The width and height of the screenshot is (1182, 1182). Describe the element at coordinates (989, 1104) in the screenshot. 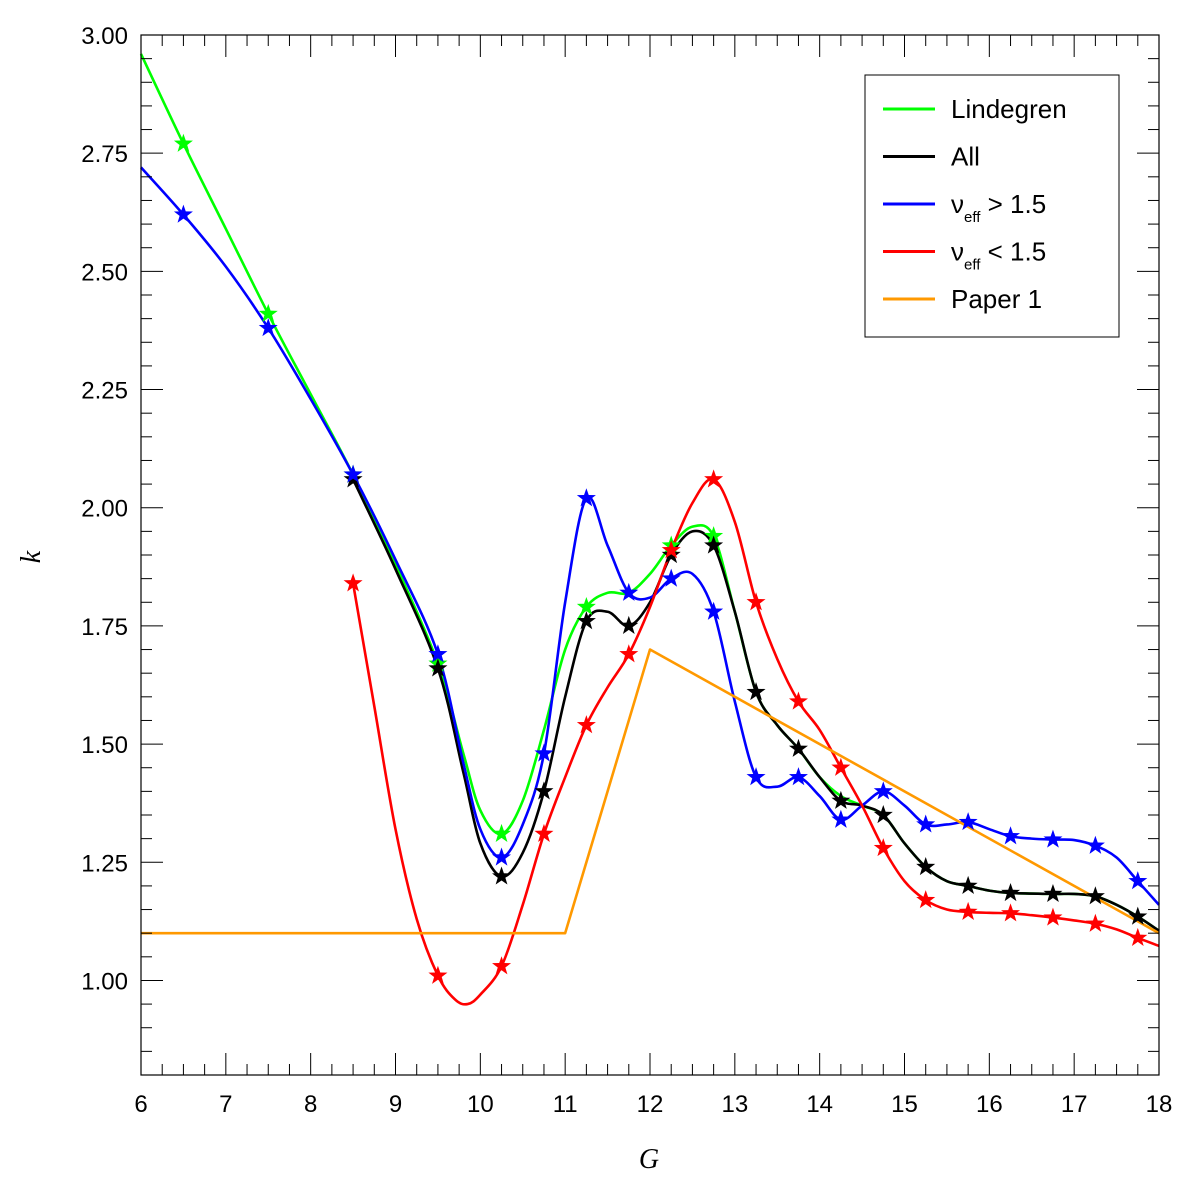

I see `x-tick-label: 16` at that location.